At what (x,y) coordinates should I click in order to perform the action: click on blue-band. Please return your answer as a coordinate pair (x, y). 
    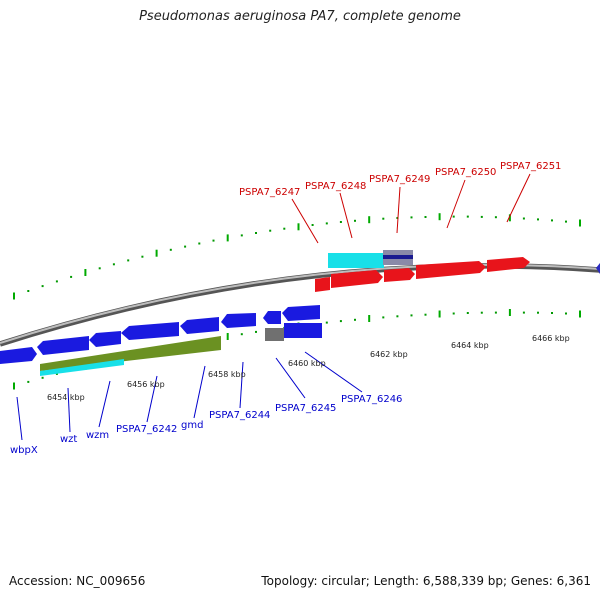
    Looking at the image, I should click on (398, 257).